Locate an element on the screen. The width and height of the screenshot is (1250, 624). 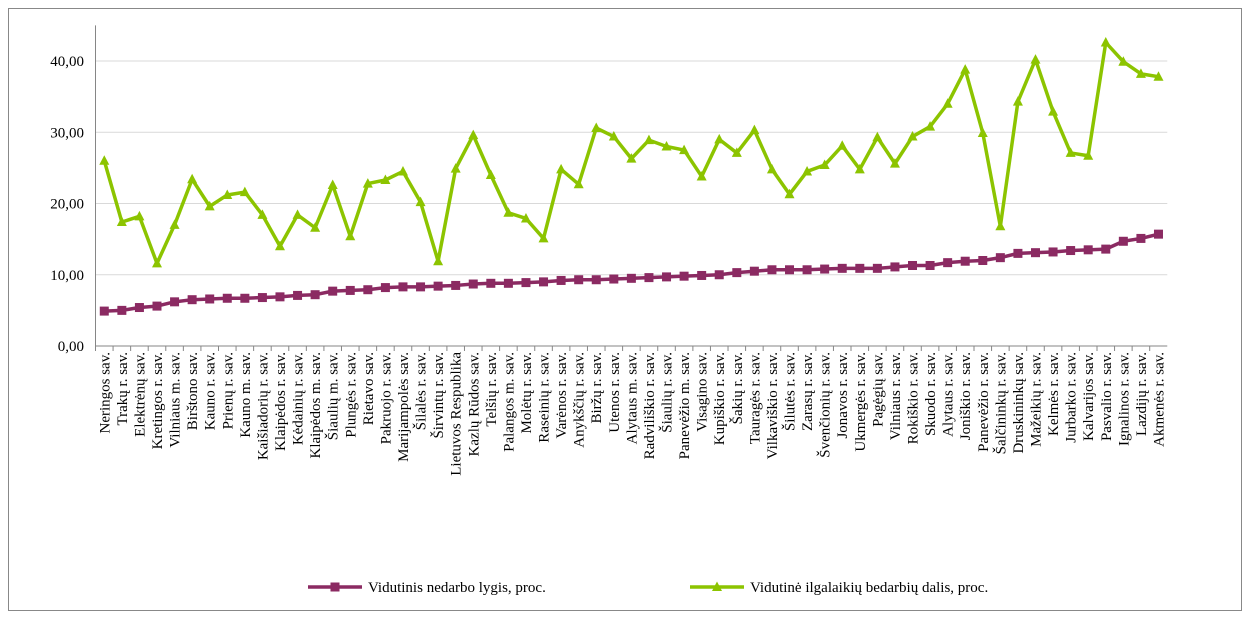
x-tick-label: Molėtų r. sav. is located at coordinates (527, 393).